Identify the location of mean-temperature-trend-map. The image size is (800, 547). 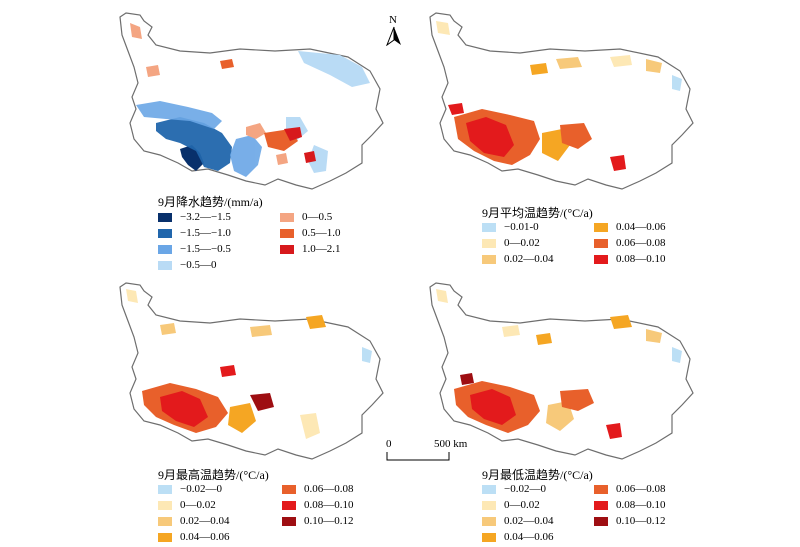
(561, 101).